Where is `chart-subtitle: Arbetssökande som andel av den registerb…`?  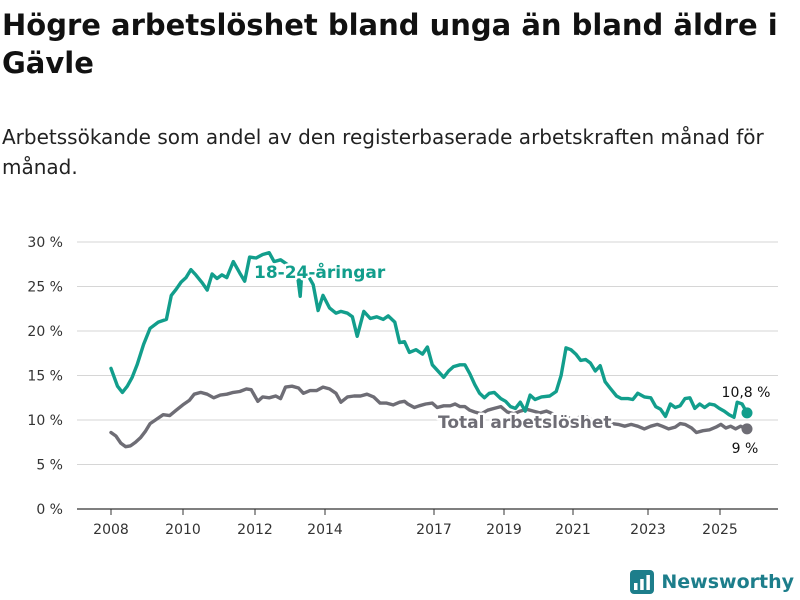 chart-subtitle: Arbetssökande som andel av den registerb… is located at coordinates (383, 152).